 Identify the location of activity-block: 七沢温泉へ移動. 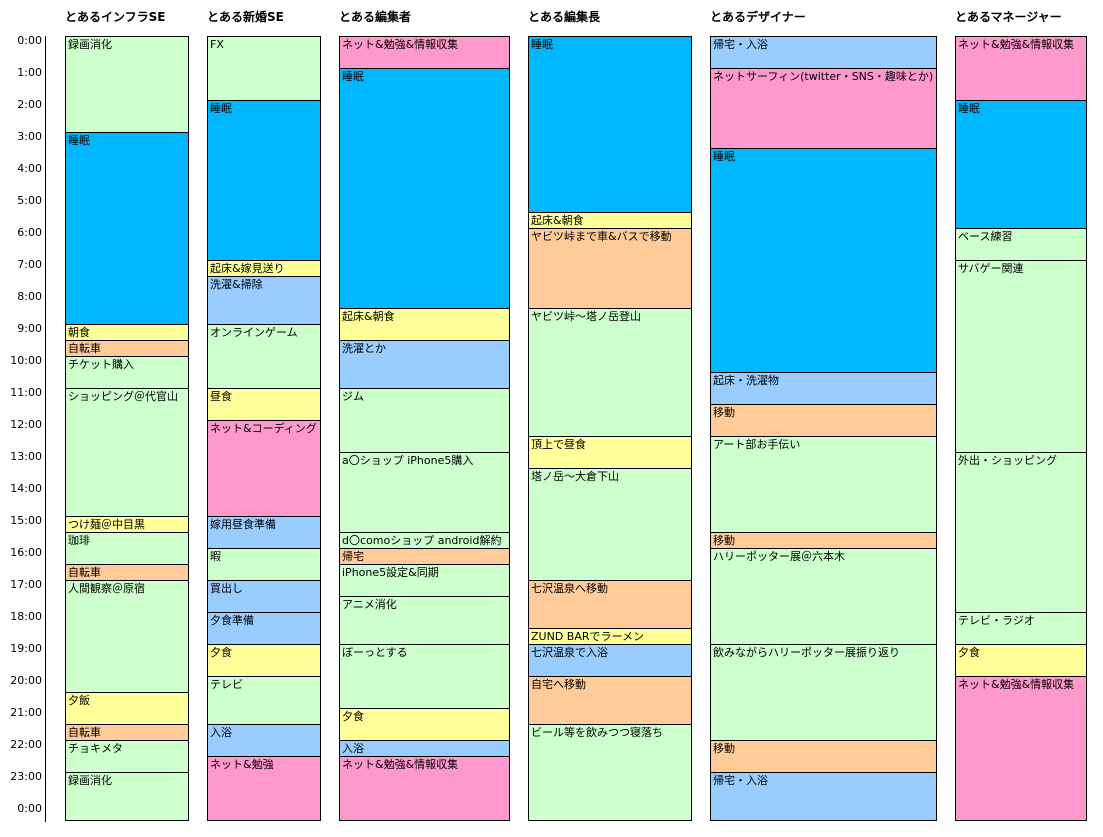
(610, 604).